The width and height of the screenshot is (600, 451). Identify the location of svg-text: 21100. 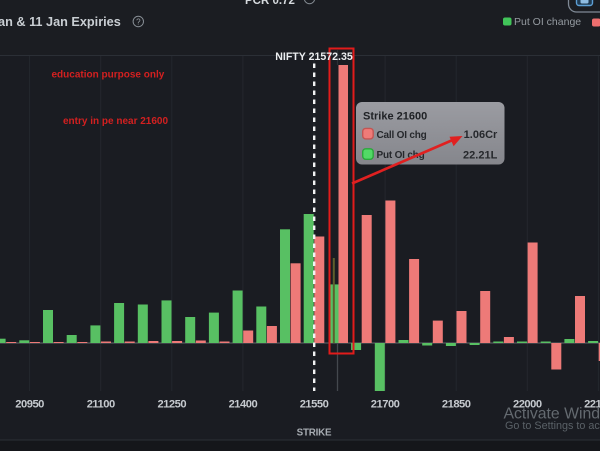
(101, 405).